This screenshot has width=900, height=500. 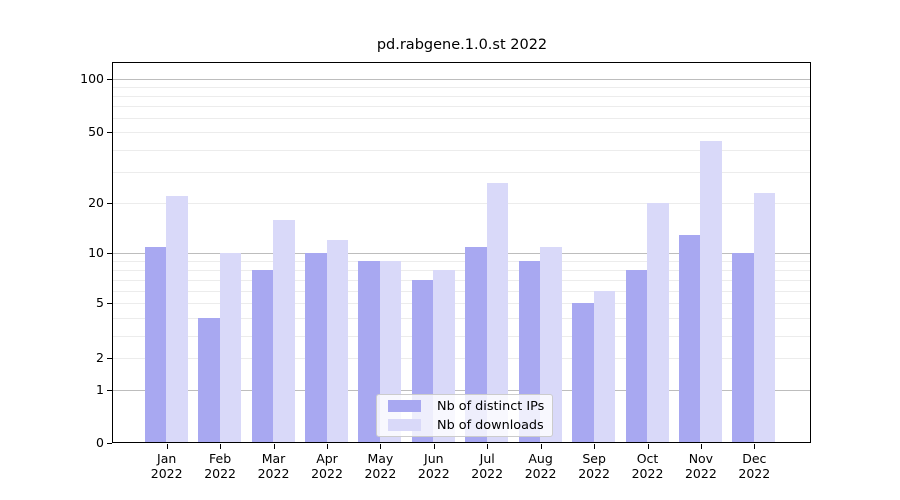 What do you see at coordinates (540, 458) in the screenshot?
I see `x-tick-label-month: Aug` at bounding box center [540, 458].